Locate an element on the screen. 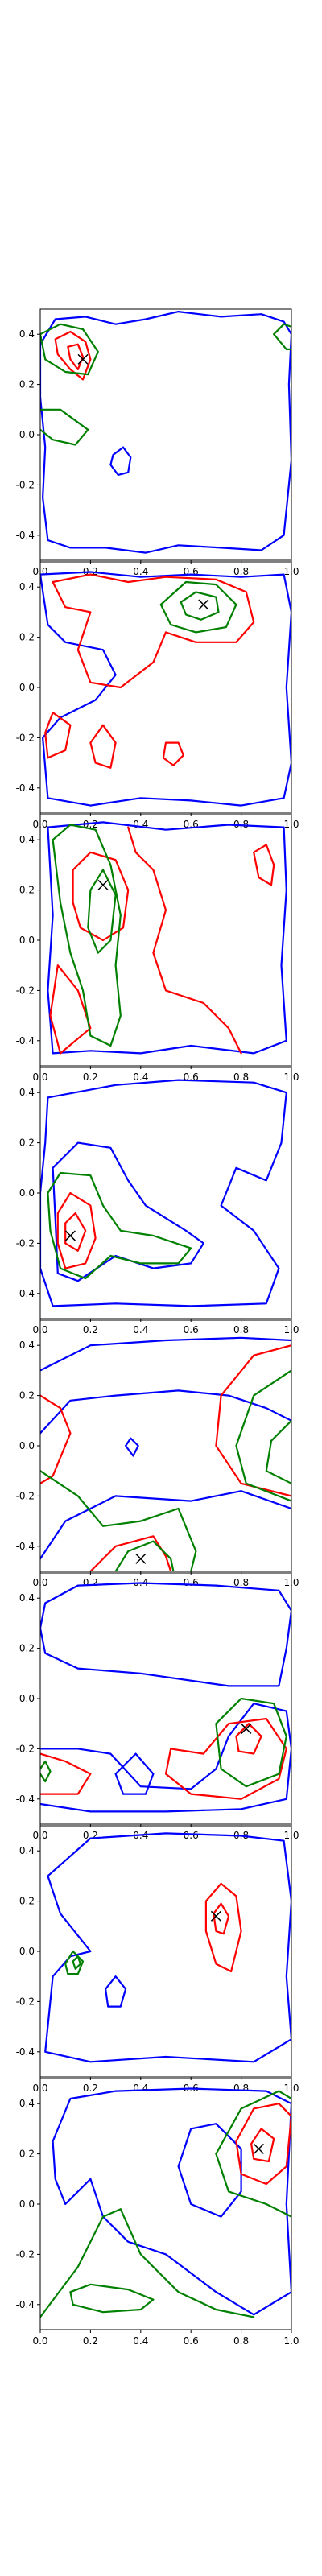 The image size is (322, 2576). subplot-2: 0.0 0.2 0.4 0.6 0.8 1.0-0.4-0.20.00.20.4 is located at coordinates (157, 695).